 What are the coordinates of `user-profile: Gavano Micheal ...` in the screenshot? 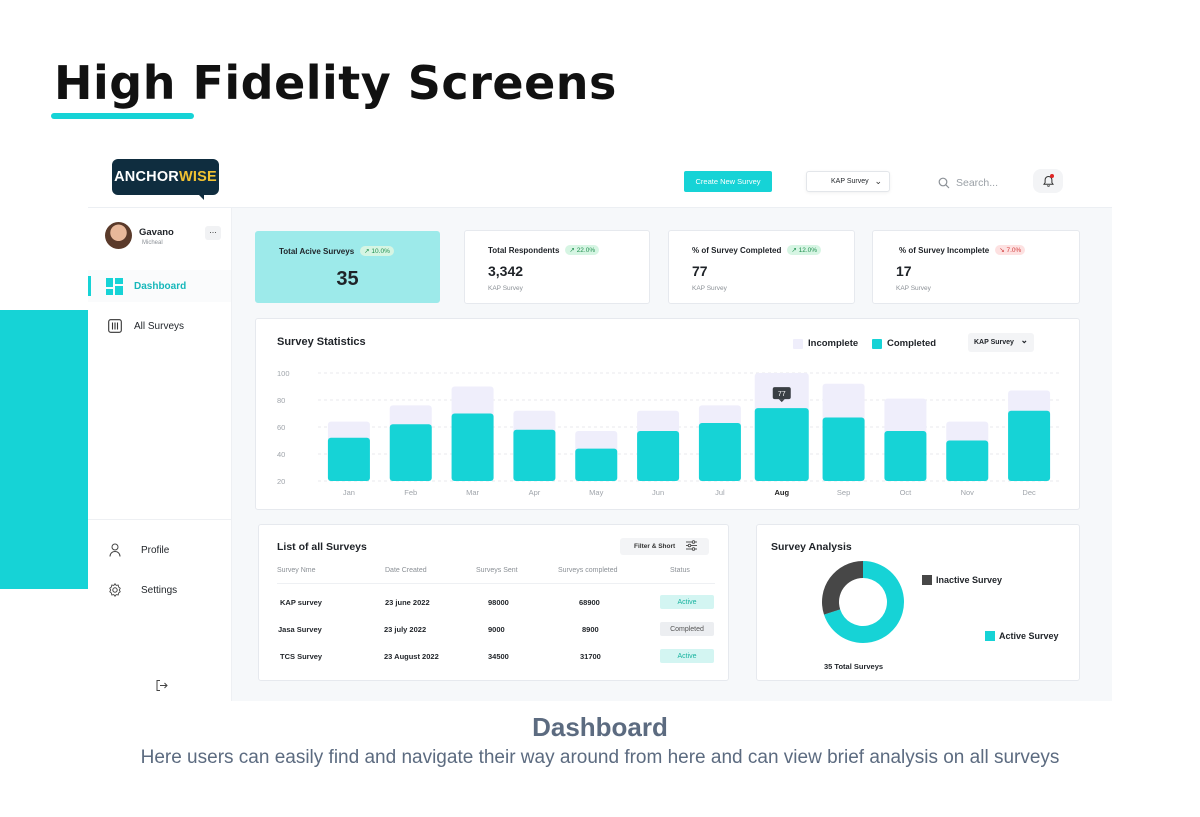 It's located at (165, 237).